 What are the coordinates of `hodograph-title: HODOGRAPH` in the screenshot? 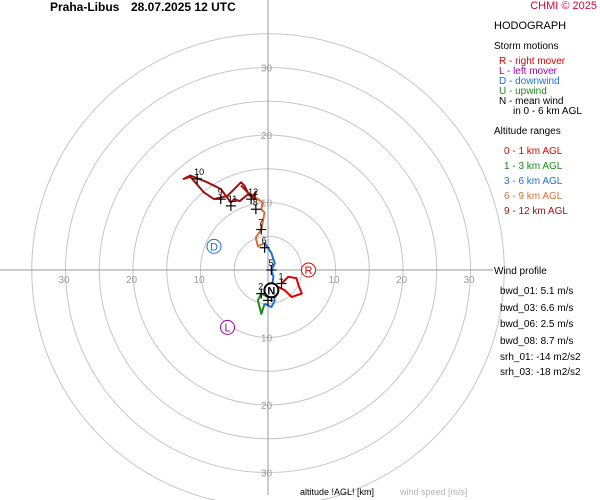 It's located at (530, 26).